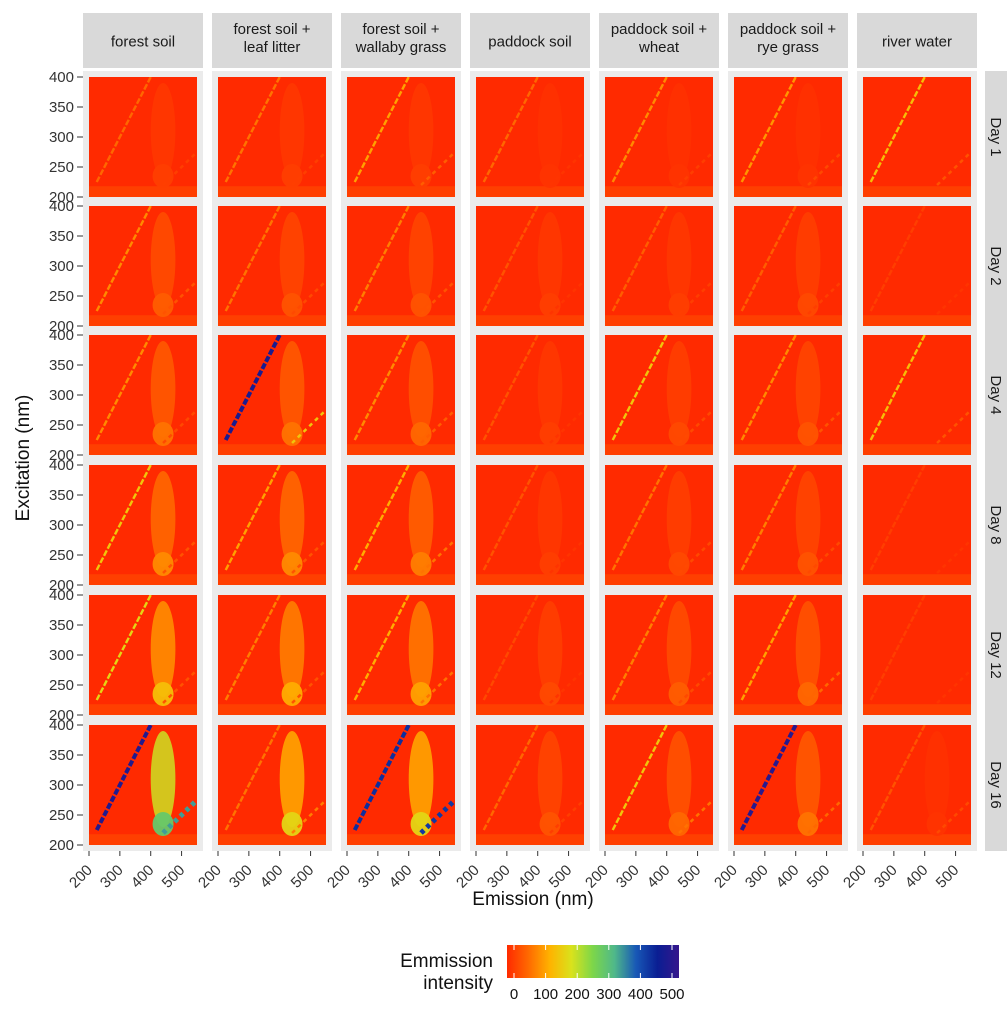 This screenshot has height=1010, width=1007. I want to click on legend-tick-label: 500, so click(671, 994).